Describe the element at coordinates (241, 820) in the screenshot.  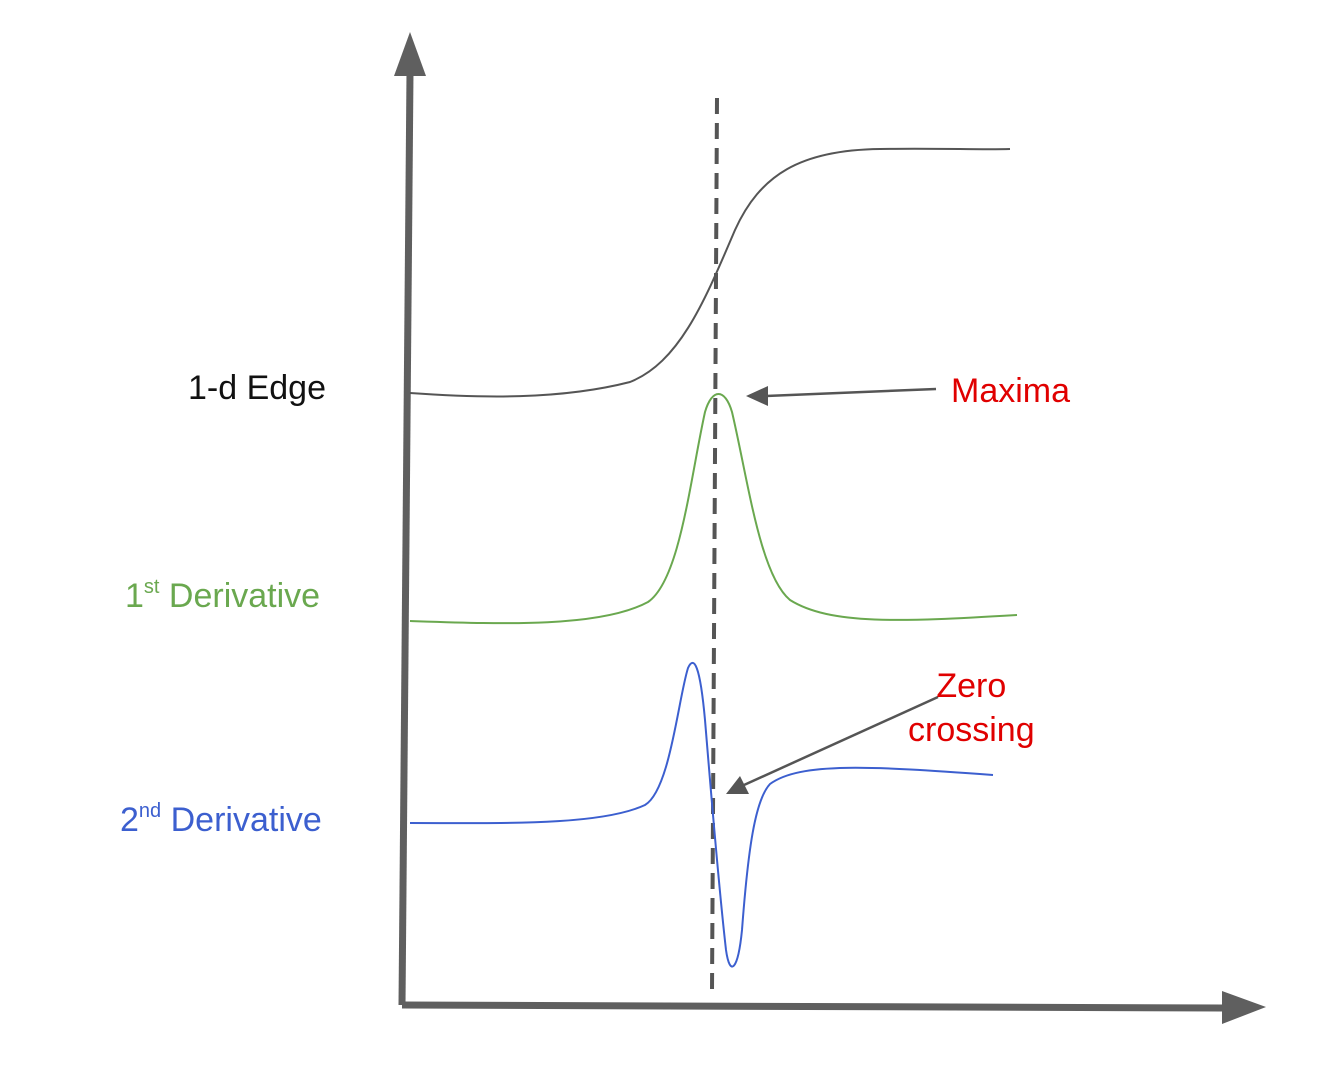
I see `second-derivative-text: Derivative` at that location.